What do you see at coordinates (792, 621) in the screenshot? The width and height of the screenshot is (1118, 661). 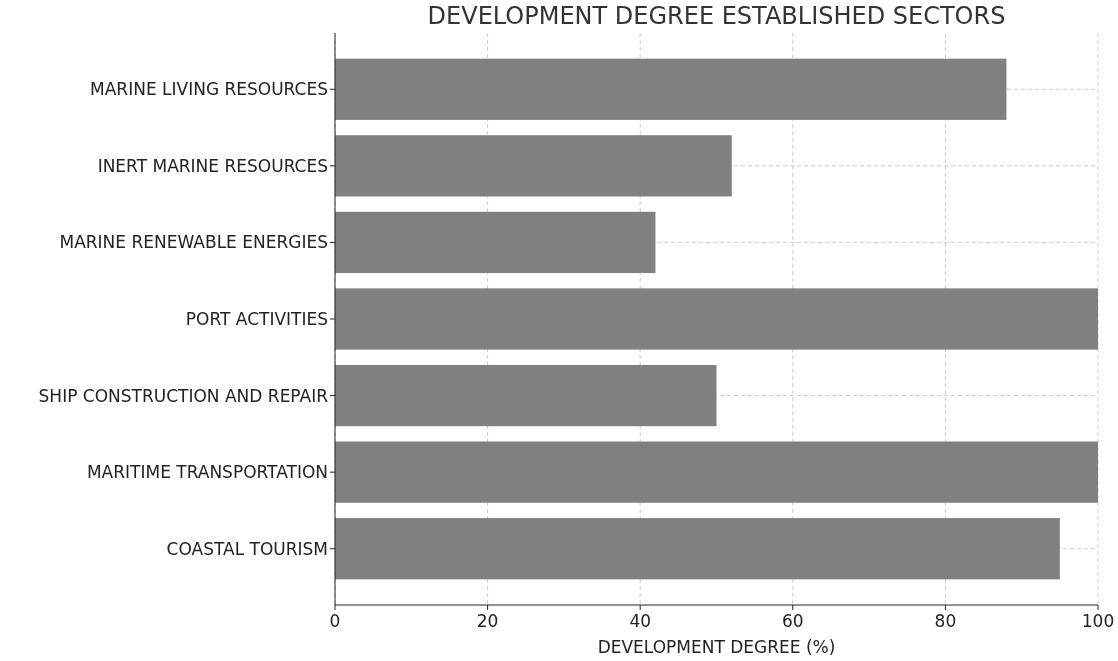 I see `x-tick-label: 60` at bounding box center [792, 621].